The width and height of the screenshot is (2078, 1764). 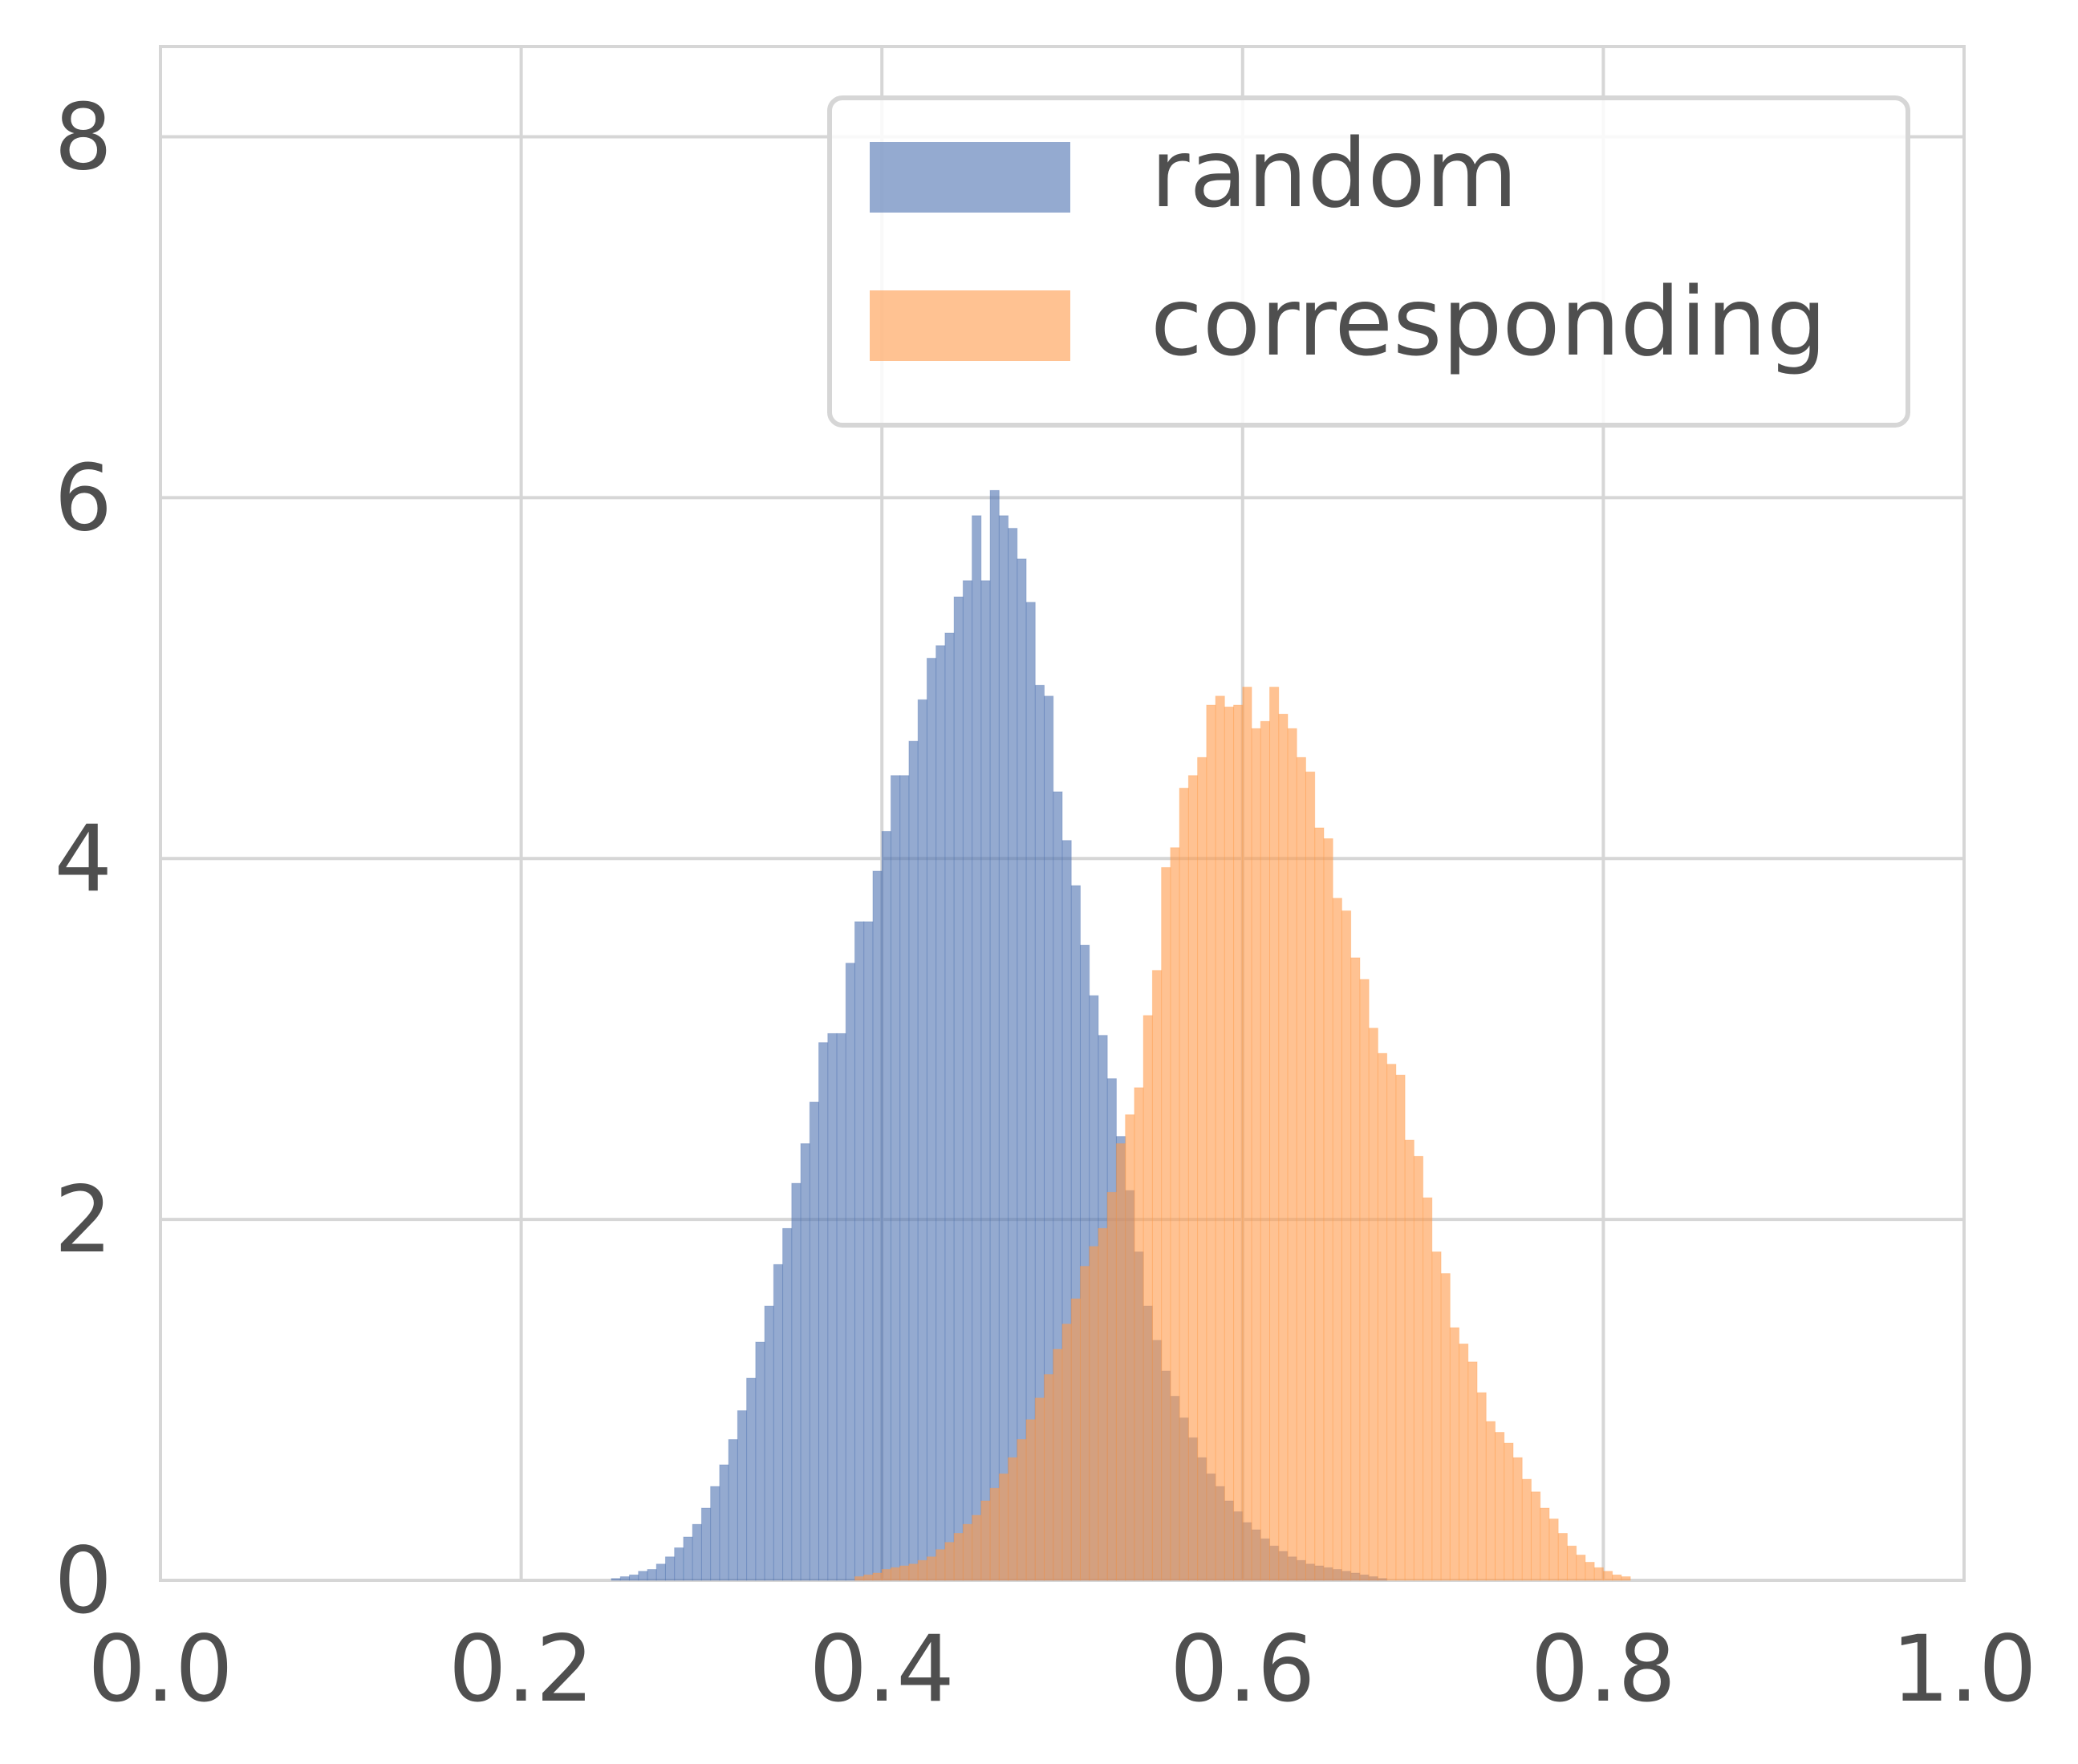 I want to click on x-tick-label: 0.0, so click(x=160, y=1669).